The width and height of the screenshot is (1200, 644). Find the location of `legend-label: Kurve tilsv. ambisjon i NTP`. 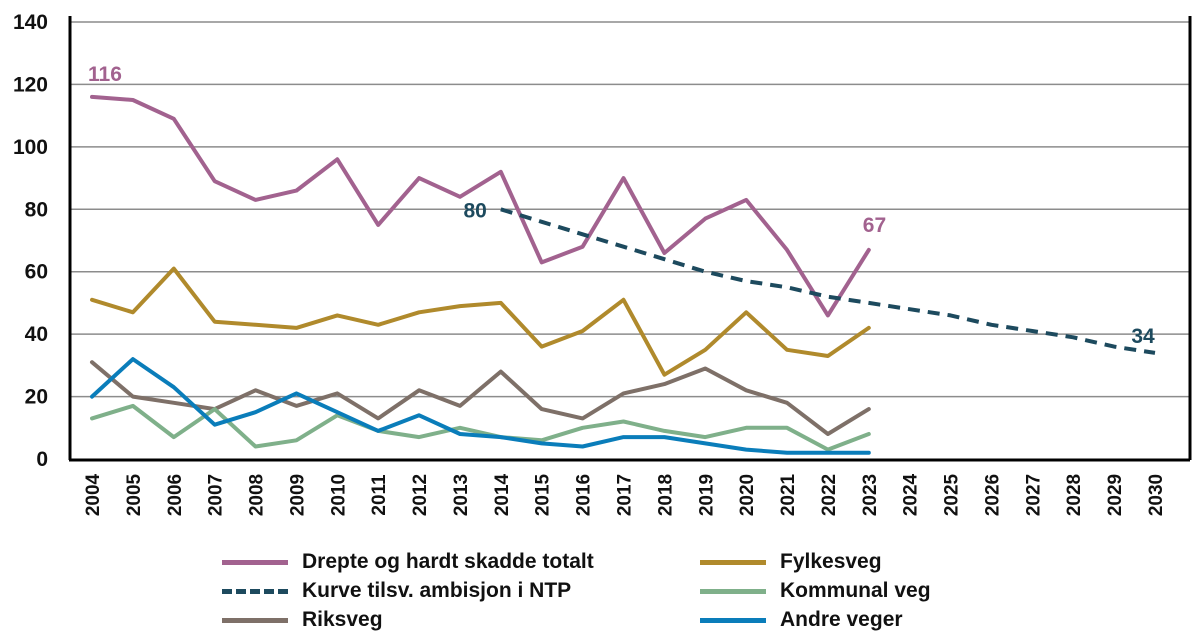

legend-label: Kurve tilsv. ambisjon i NTP is located at coordinates (437, 590).